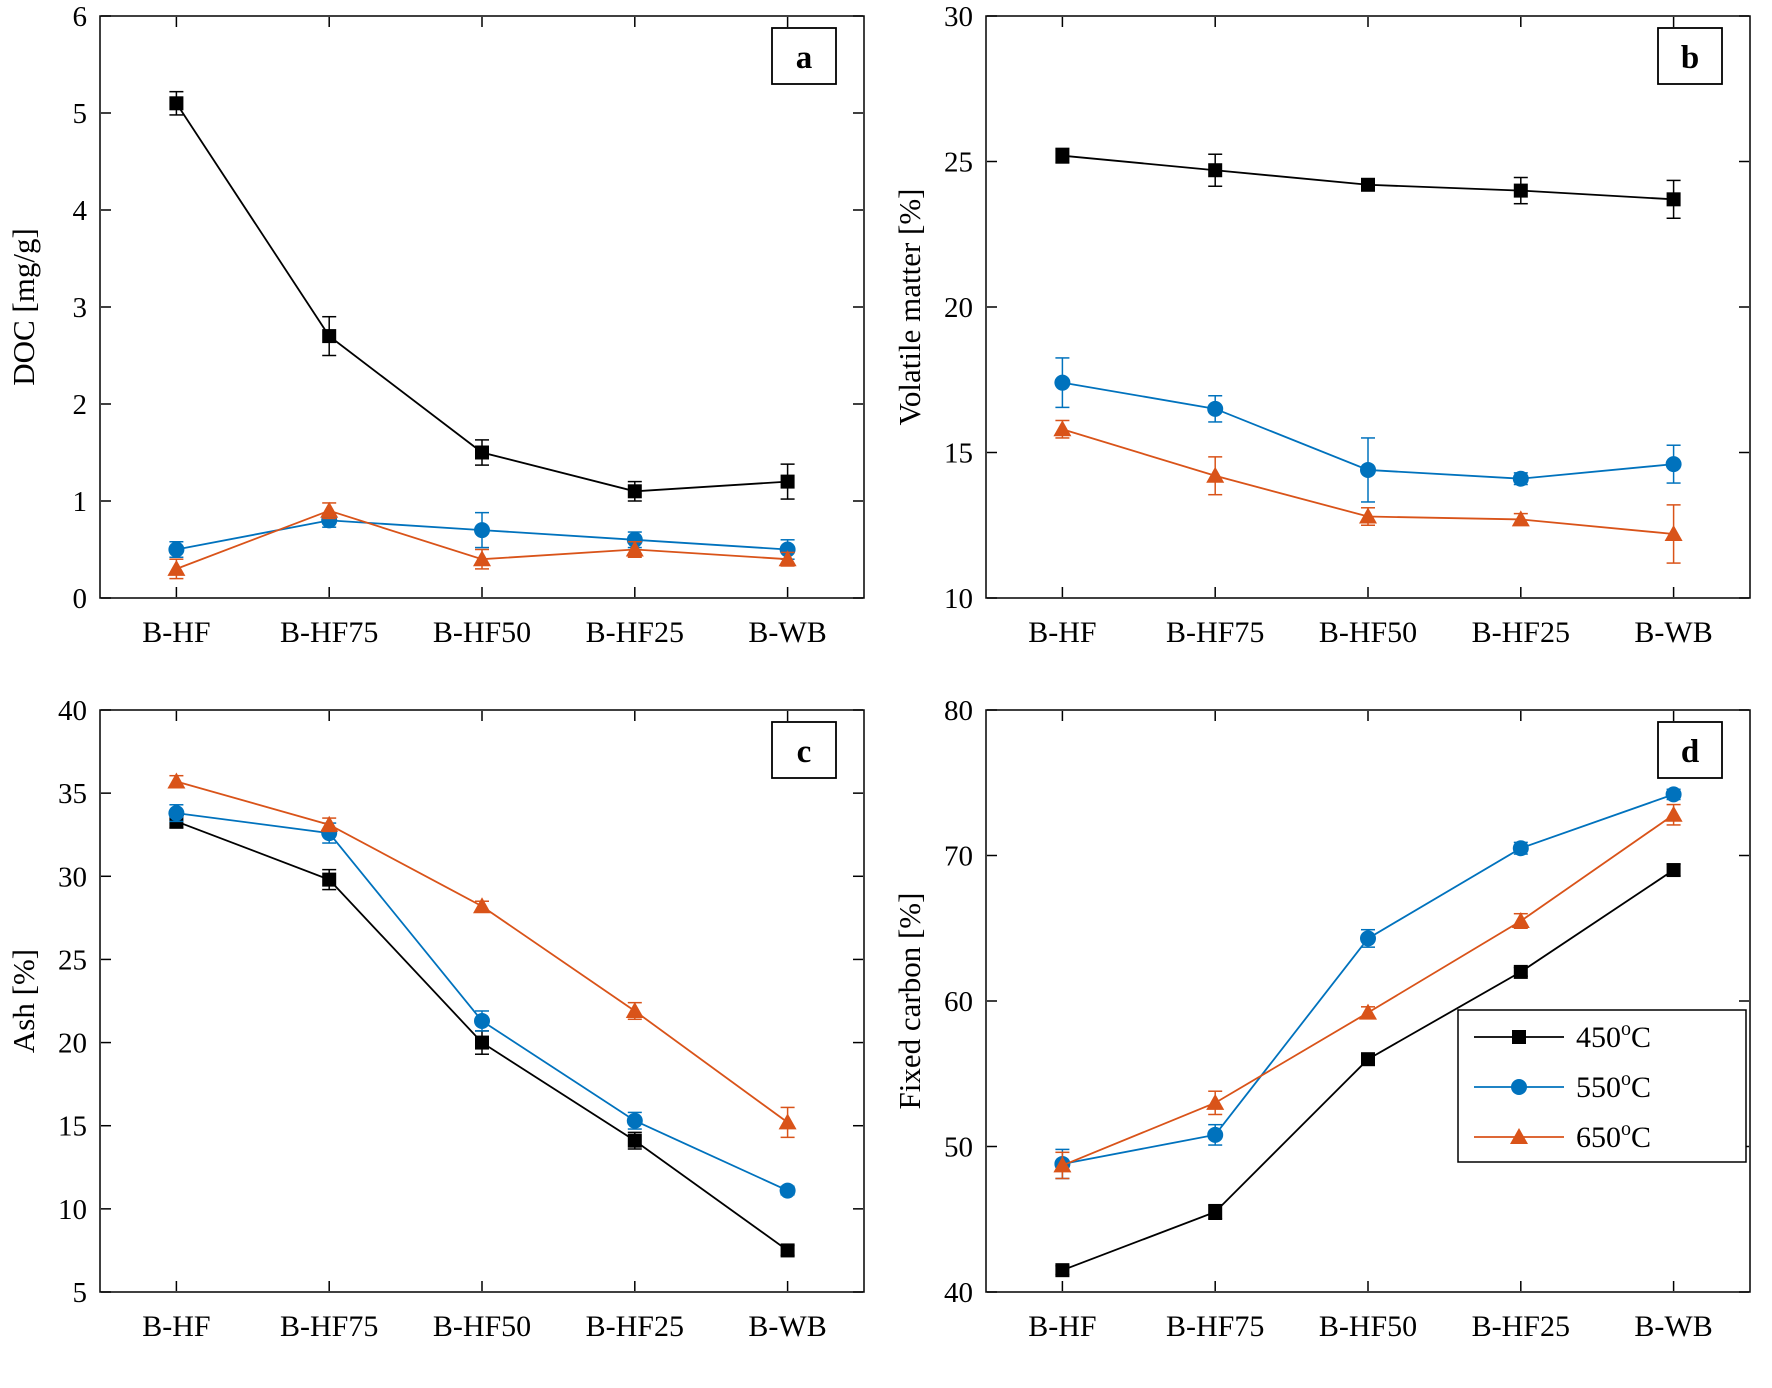  I want to click on y-tick-label: 3, so click(80, 308).